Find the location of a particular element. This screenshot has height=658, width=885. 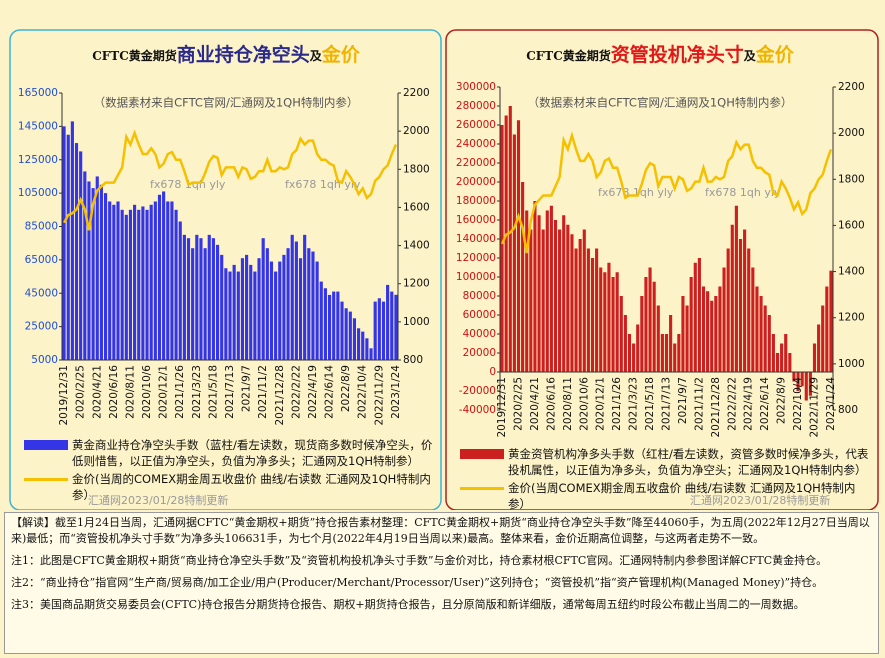

x-tick-label: 2021/1/26 is located at coordinates (617, 404).